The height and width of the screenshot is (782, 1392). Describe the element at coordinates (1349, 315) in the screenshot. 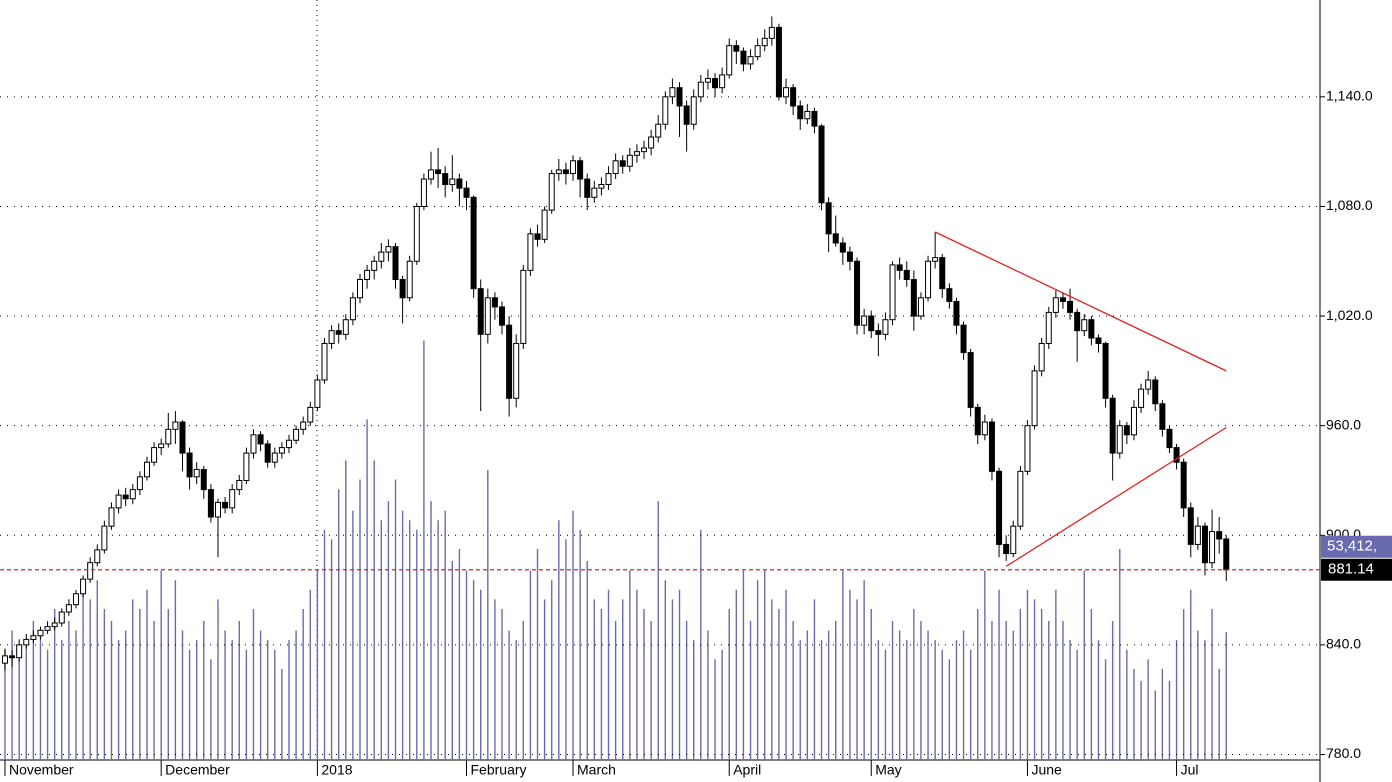

I see `y-tick-label: 1,020.0` at that location.